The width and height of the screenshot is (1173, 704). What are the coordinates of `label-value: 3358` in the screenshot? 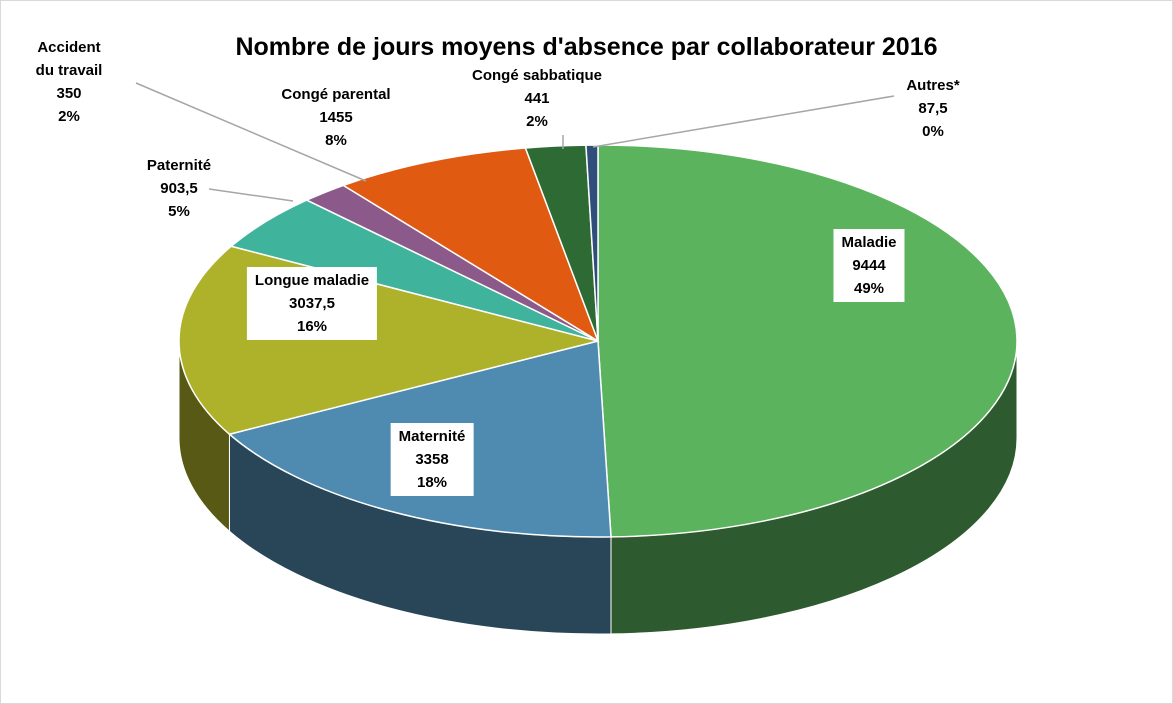 It's located at (432, 459).